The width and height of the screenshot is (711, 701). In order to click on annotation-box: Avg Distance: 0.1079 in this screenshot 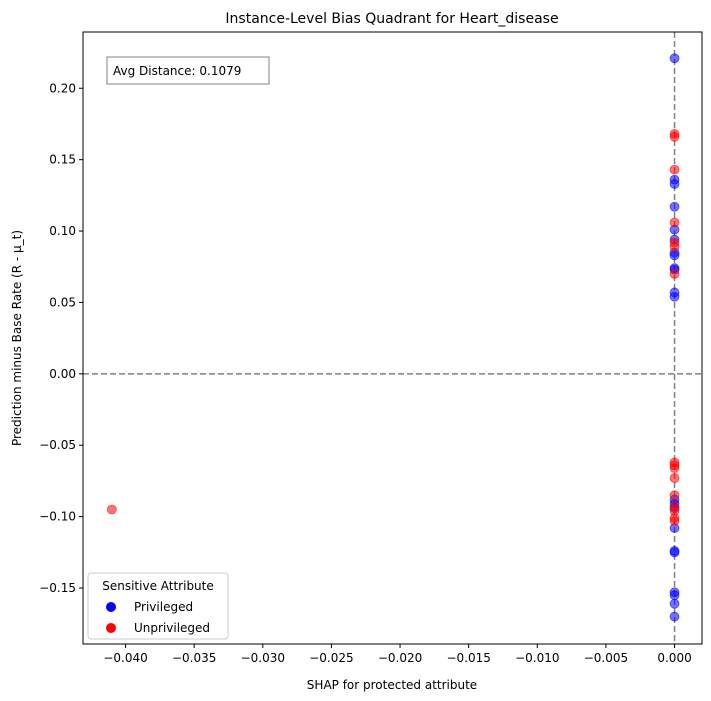, I will do `click(188, 70)`.